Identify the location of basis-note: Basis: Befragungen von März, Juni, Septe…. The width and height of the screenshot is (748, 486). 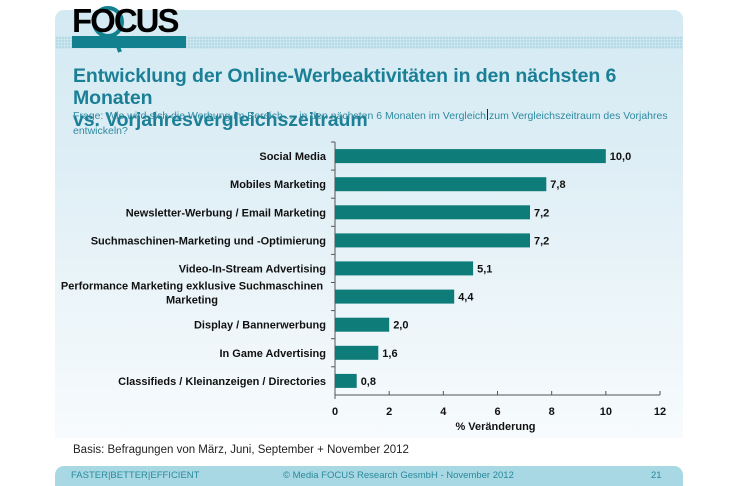
(241, 450).